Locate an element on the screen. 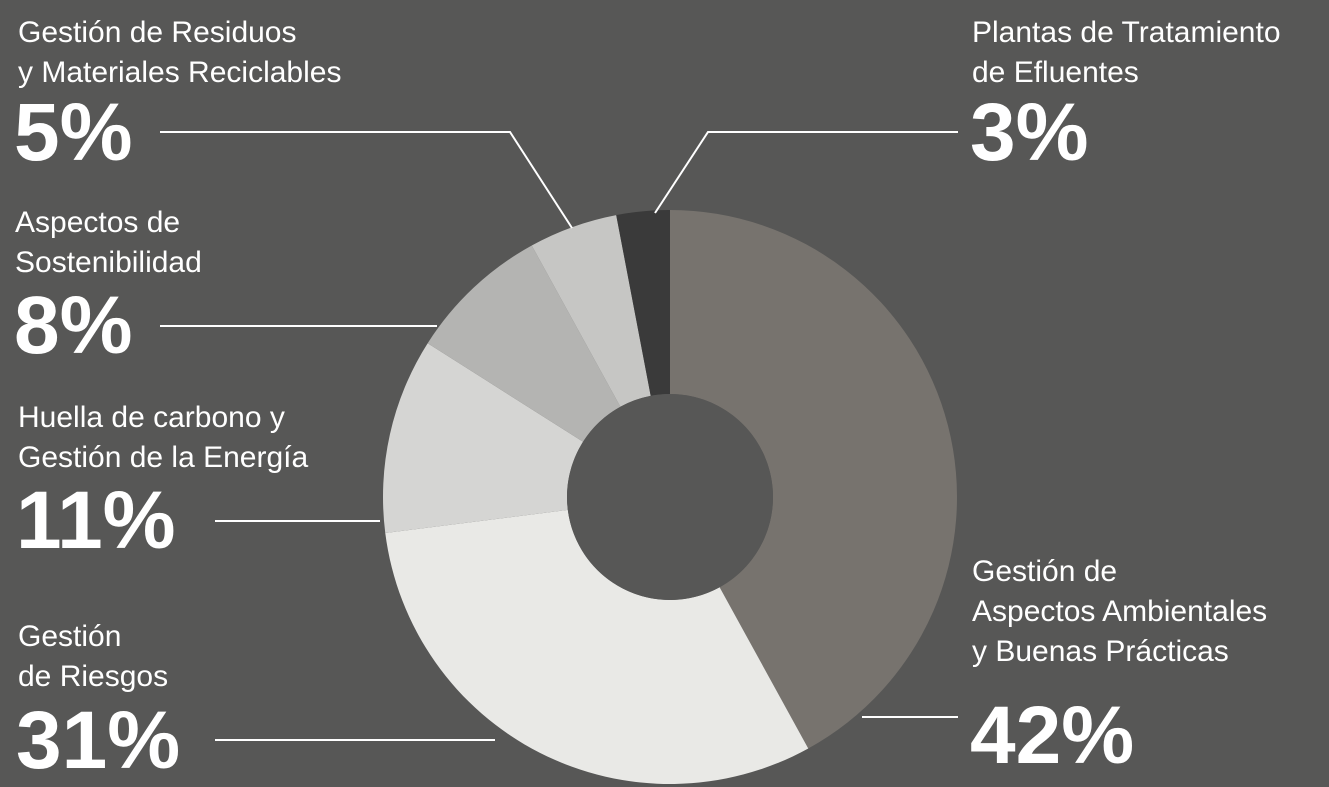  value-label: 5% is located at coordinates (73, 132).